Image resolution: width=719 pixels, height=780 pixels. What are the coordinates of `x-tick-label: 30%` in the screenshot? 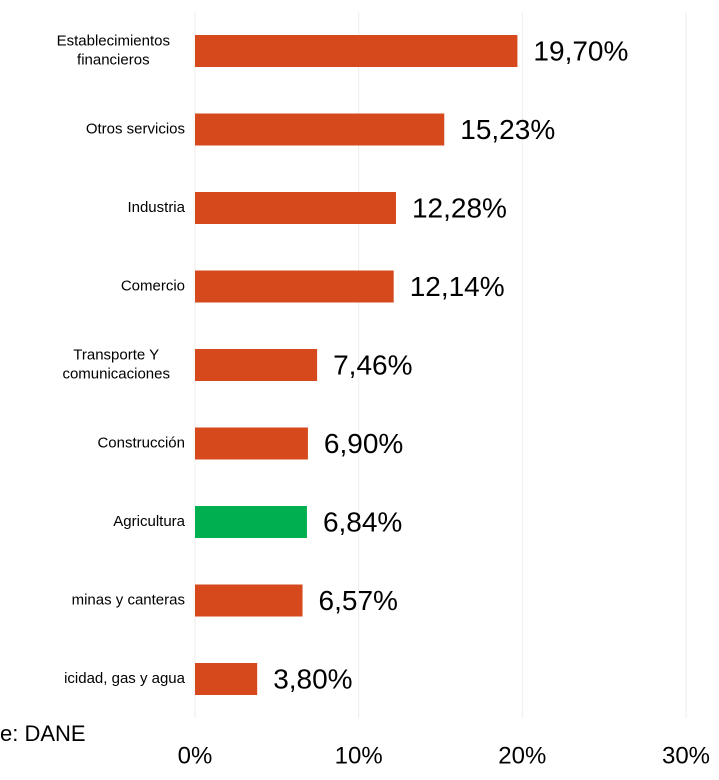 It's located at (686, 755).